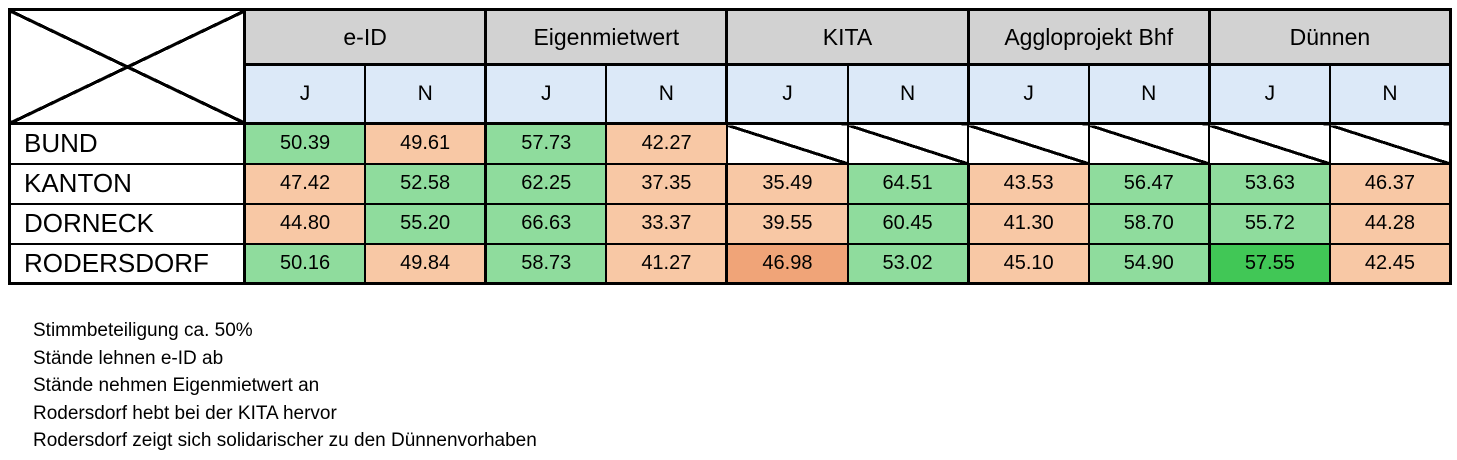  What do you see at coordinates (666, 263) in the screenshot?
I see `table-cell: 41.27` at bounding box center [666, 263].